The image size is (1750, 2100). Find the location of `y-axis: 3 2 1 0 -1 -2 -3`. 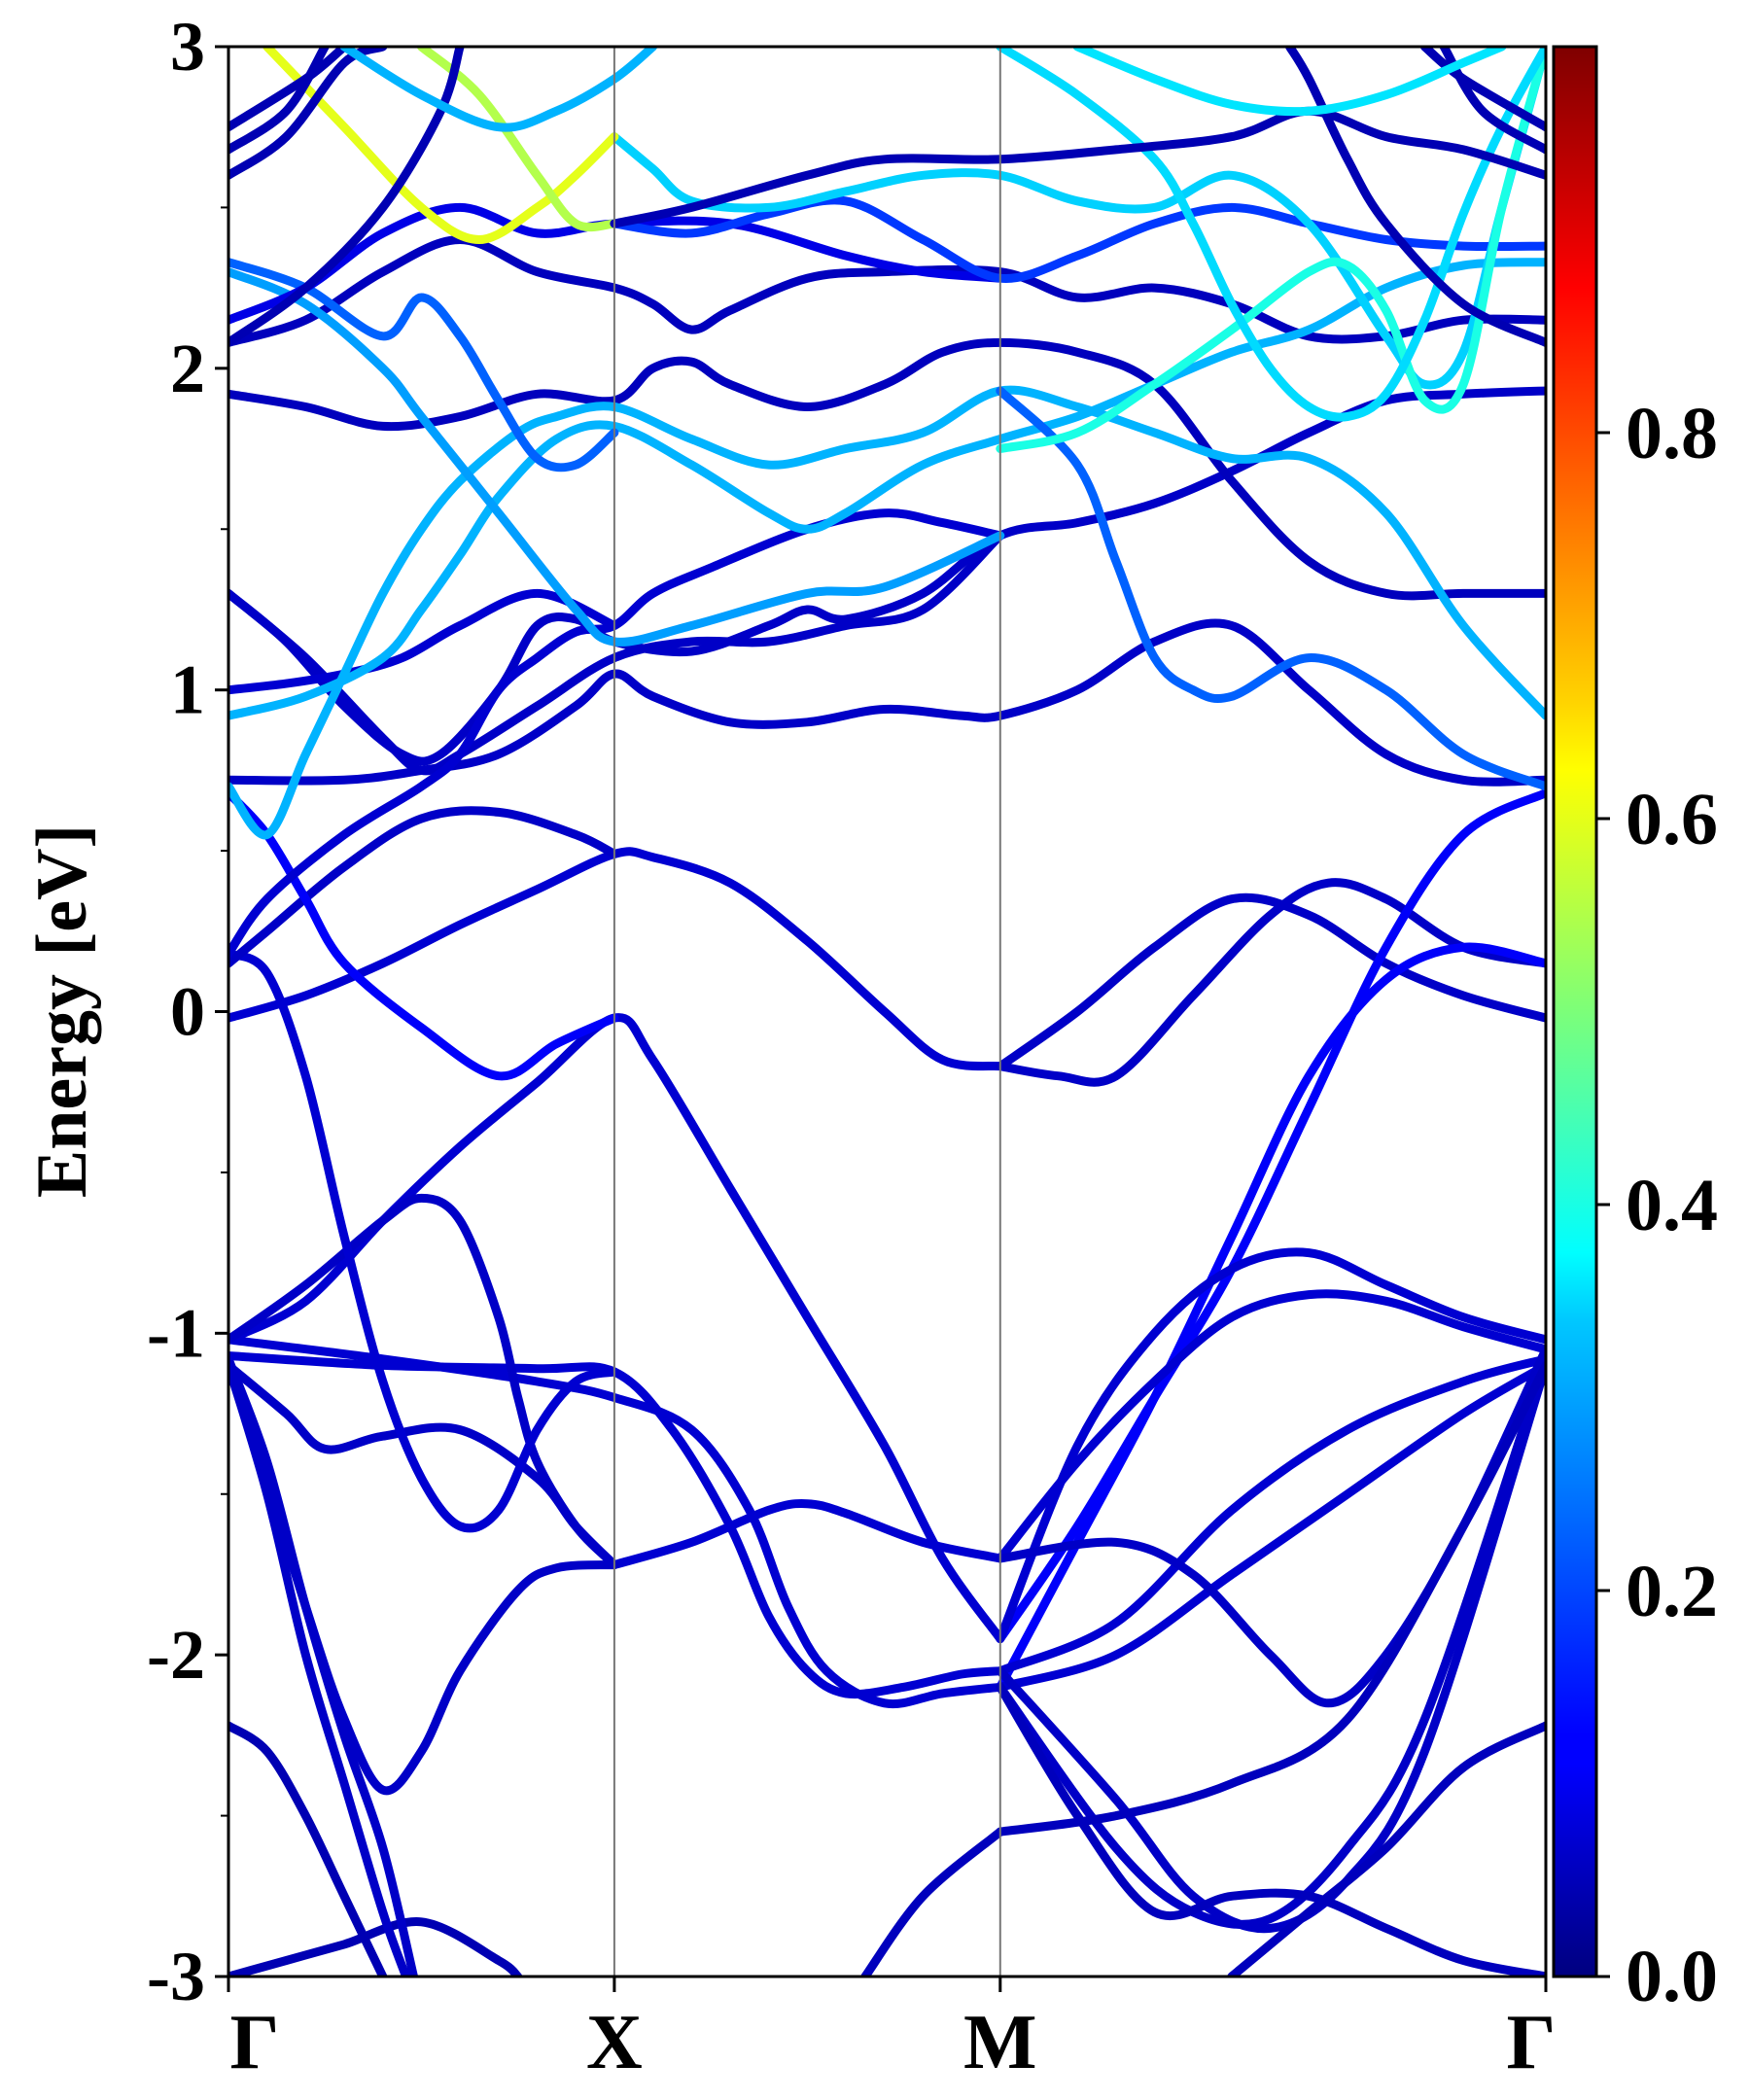

y-axis: 3 2 1 0 -1 -2 -3 is located at coordinates (187, 1011).